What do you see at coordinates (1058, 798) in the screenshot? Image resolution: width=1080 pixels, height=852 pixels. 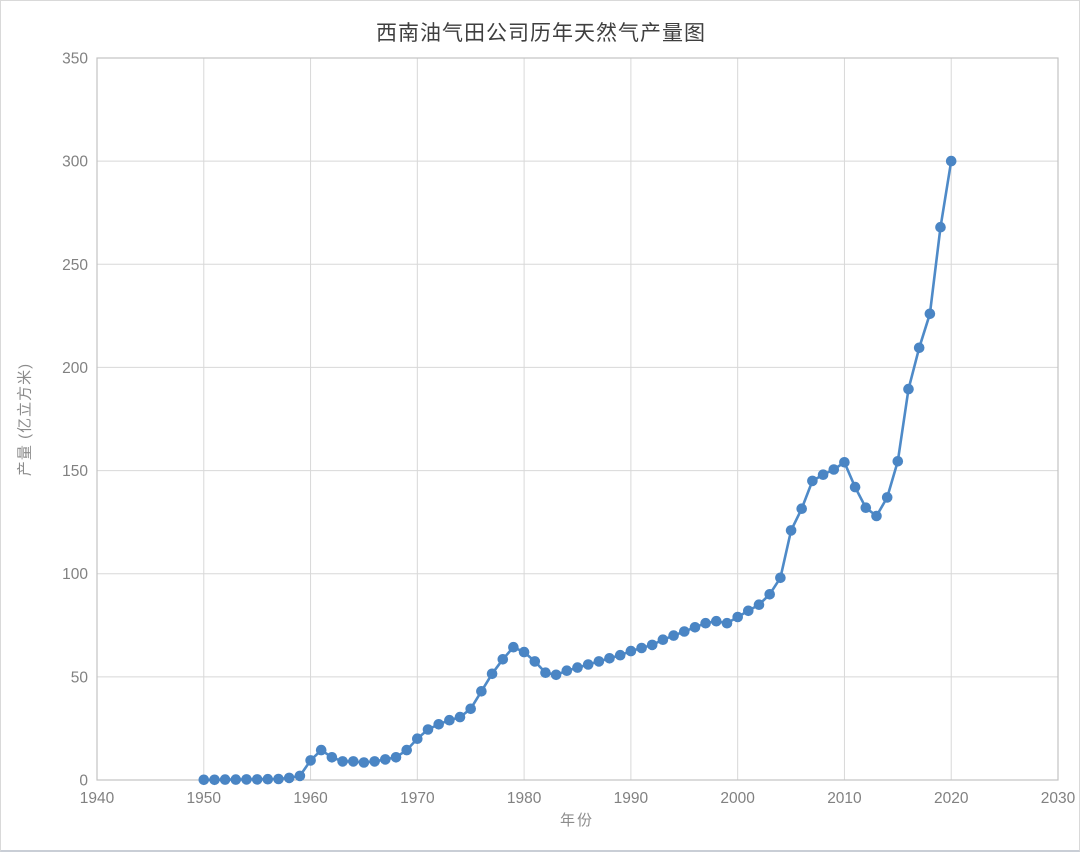 I see `x-tick-label: 2030` at bounding box center [1058, 798].